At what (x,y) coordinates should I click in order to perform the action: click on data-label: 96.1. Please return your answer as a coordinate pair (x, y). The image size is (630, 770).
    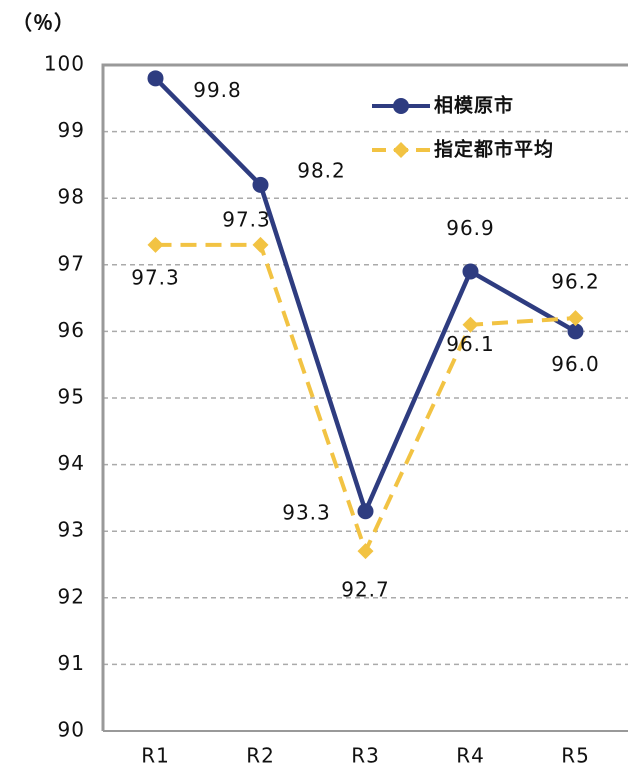
    Looking at the image, I should click on (470, 344).